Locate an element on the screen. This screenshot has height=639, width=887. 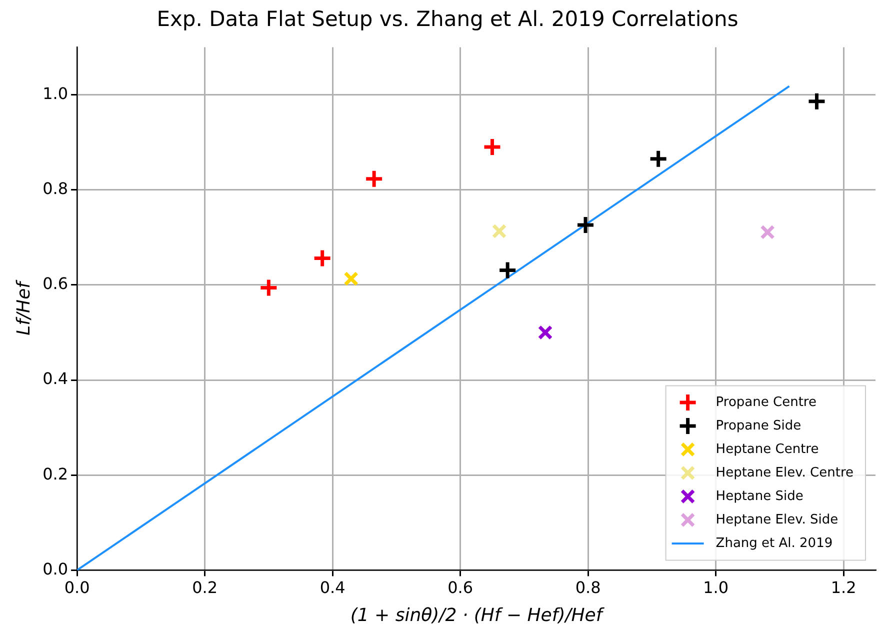
y-tick-label: 0.6 is located at coordinates (55, 284).